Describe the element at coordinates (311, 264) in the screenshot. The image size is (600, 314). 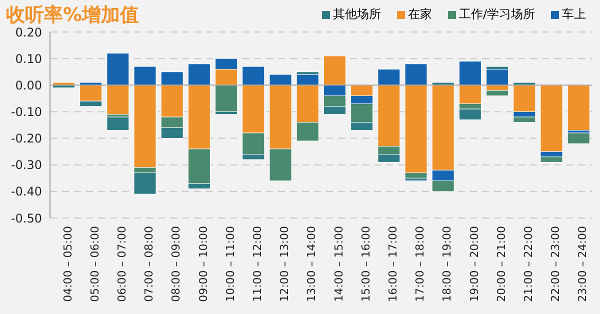
I see `x-tick-label: 13:00 – 14:00` at that location.